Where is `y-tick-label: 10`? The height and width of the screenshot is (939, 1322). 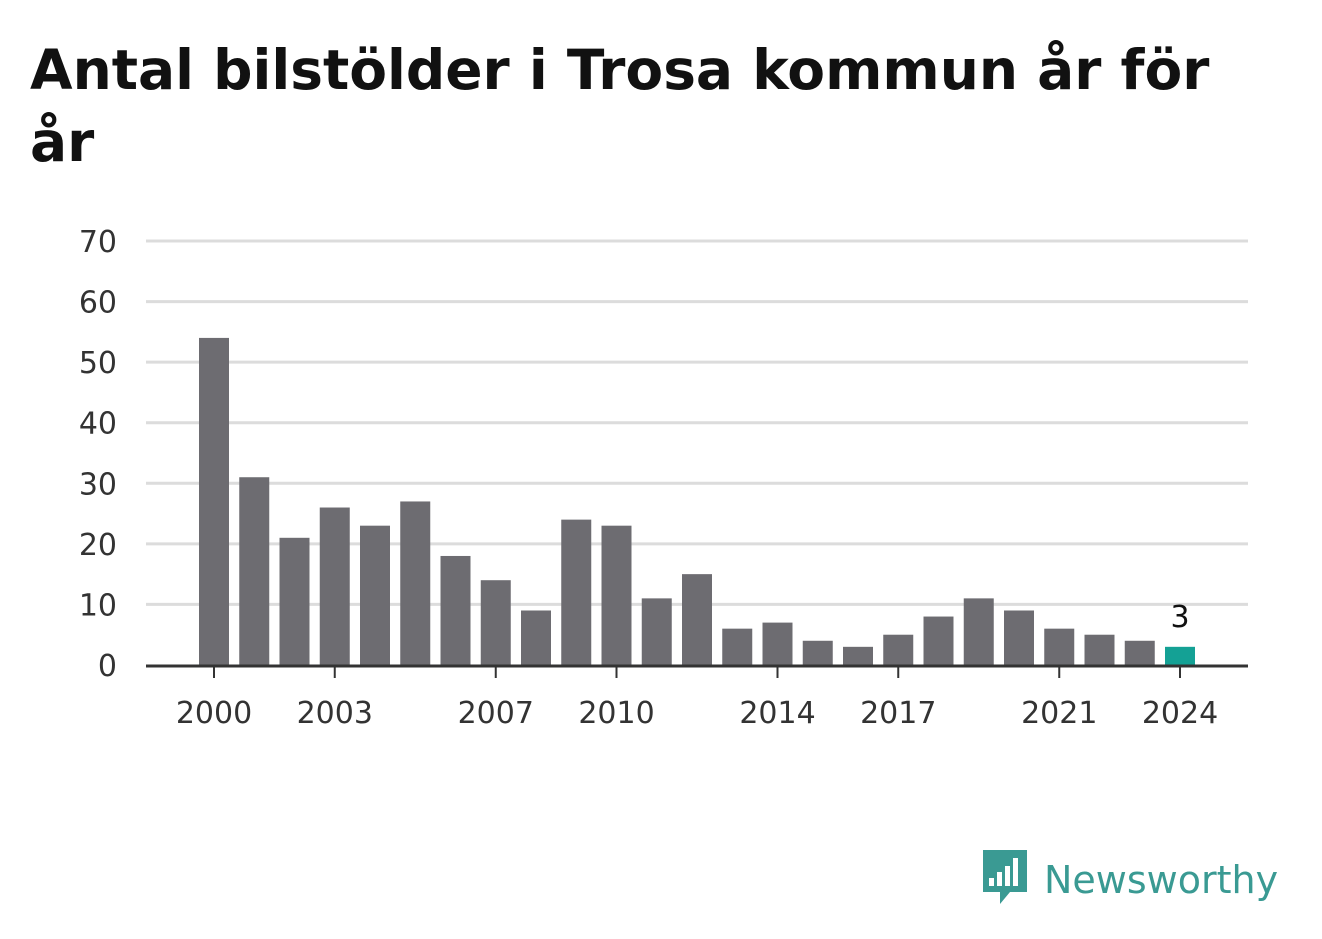
y-tick-label: 10 is located at coordinates (98, 605).